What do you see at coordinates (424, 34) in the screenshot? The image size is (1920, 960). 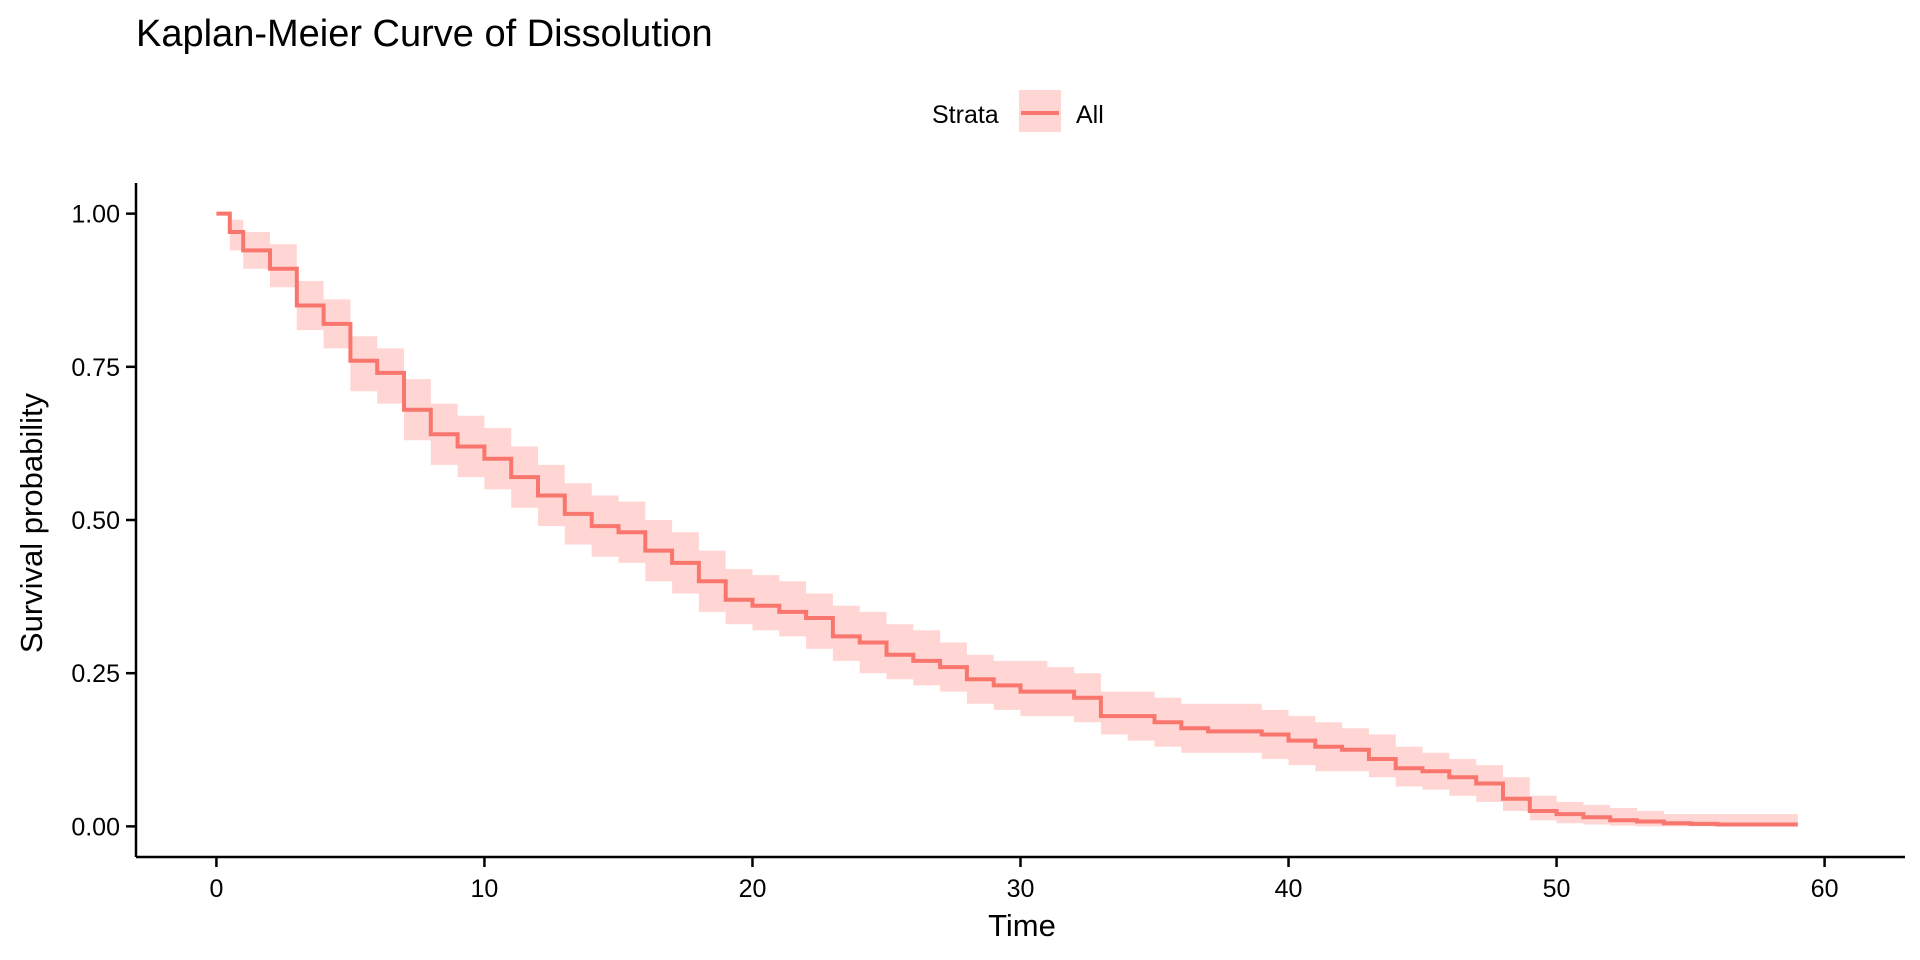 I see `chart-title: Kaplan-Meier Curve of Dissolution` at bounding box center [424, 34].